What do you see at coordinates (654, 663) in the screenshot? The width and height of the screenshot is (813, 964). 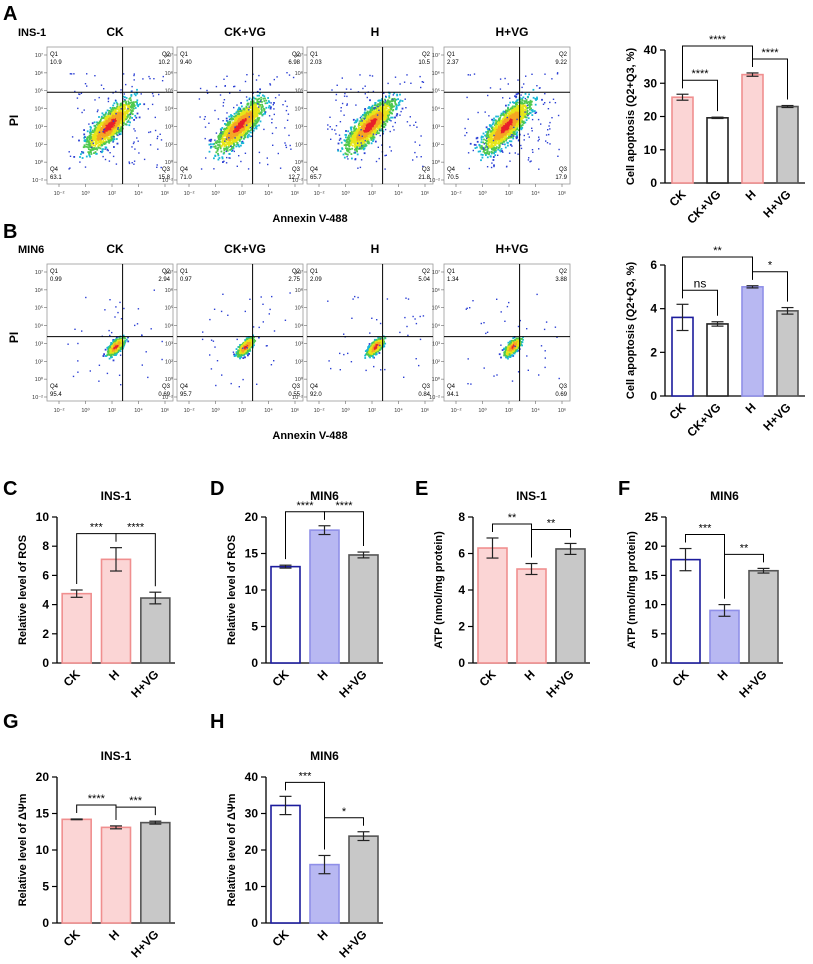 I see `y-tick-label: 0` at bounding box center [654, 663].